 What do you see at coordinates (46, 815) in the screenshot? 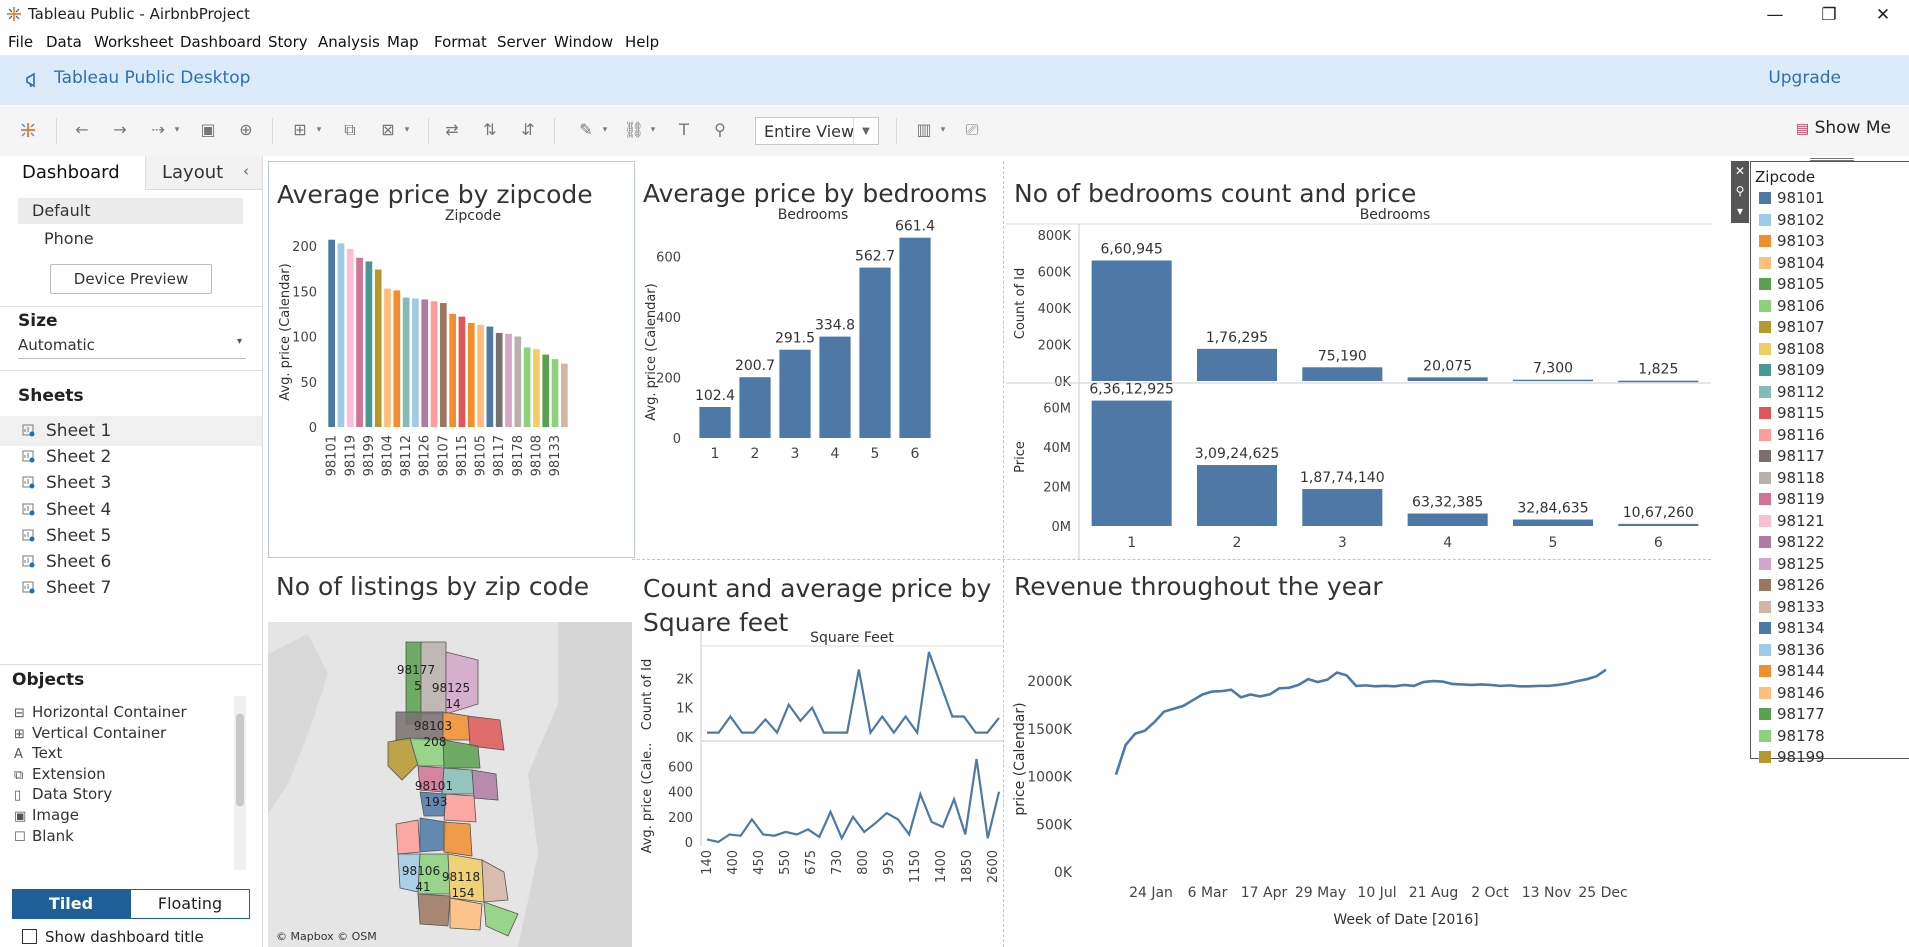
I see `object-item: ▣ Image` at bounding box center [46, 815].